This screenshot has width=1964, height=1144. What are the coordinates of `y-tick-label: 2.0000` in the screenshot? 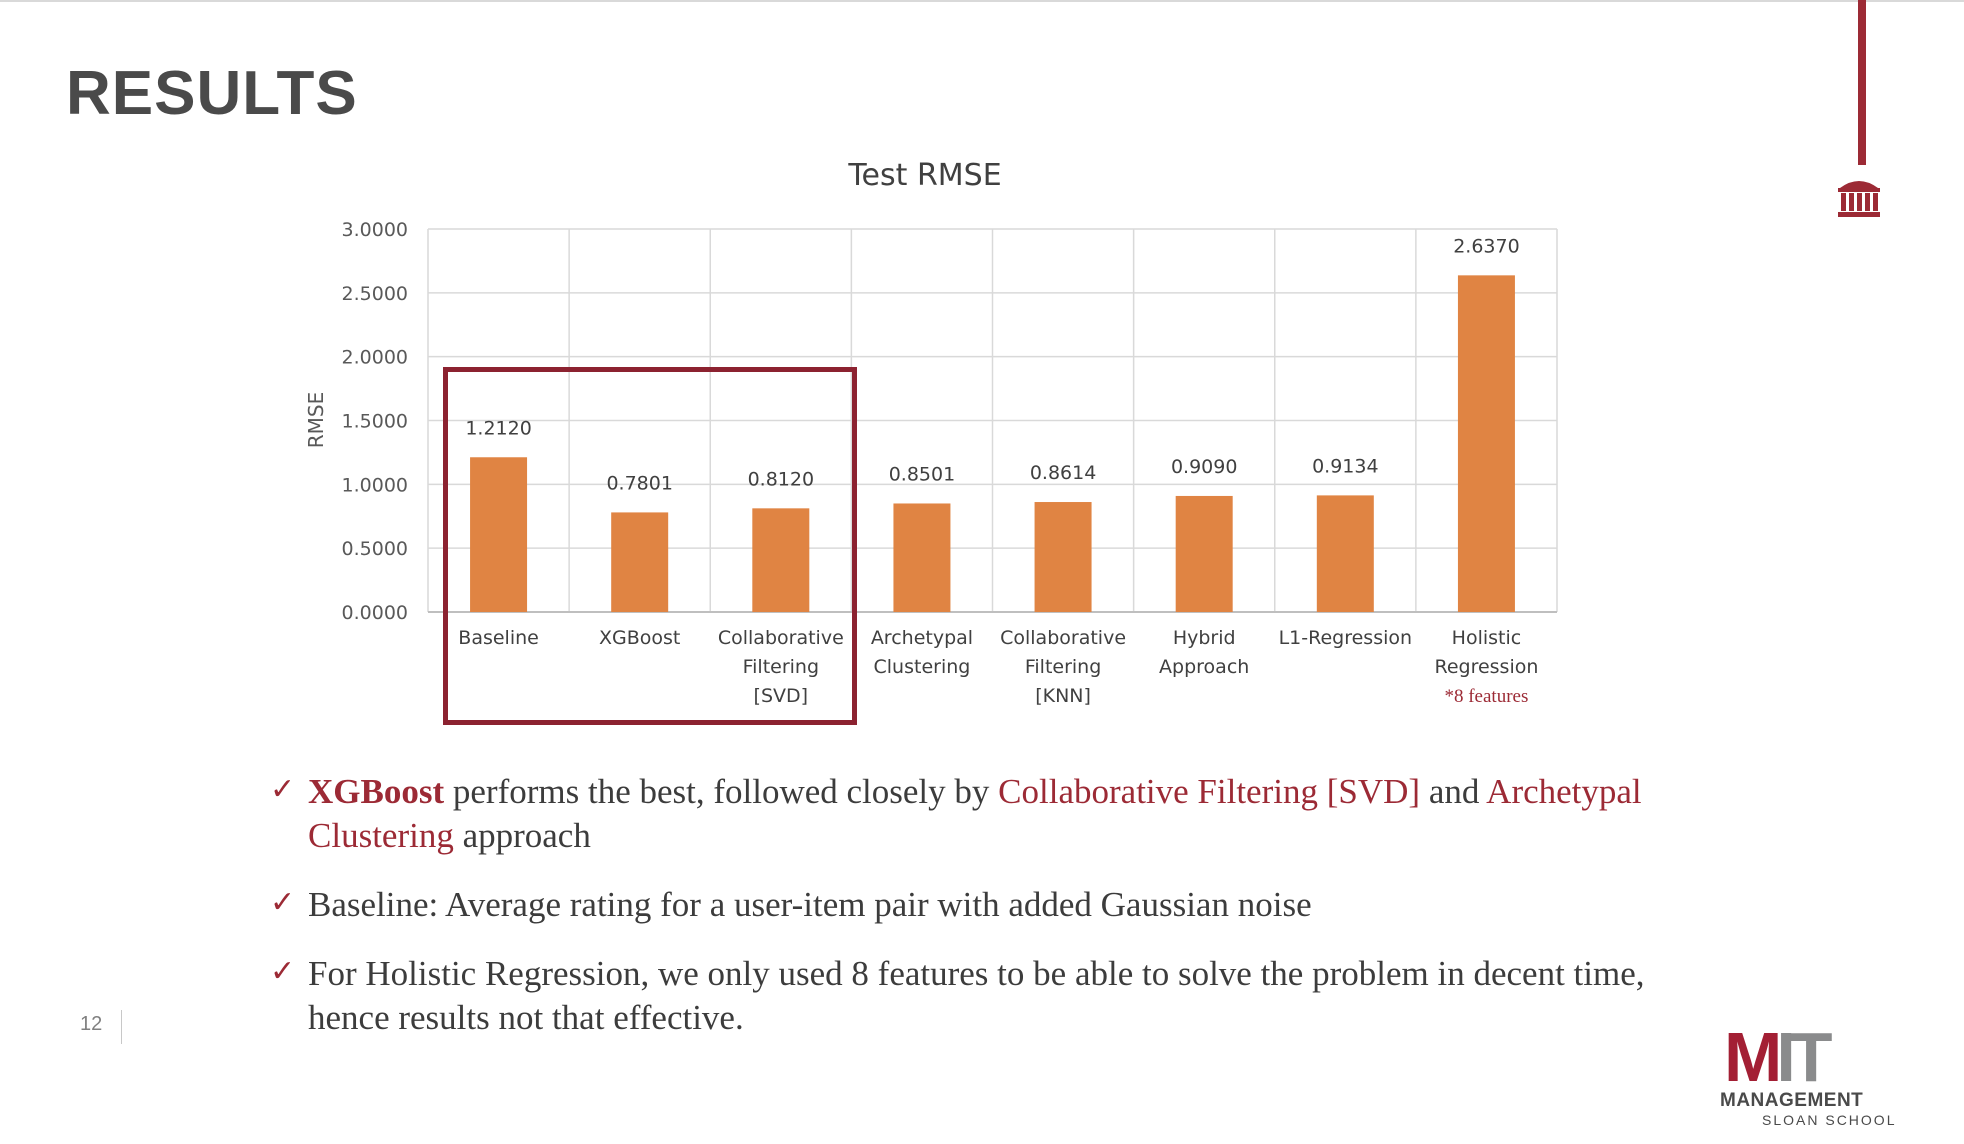 It's located at (375, 358).